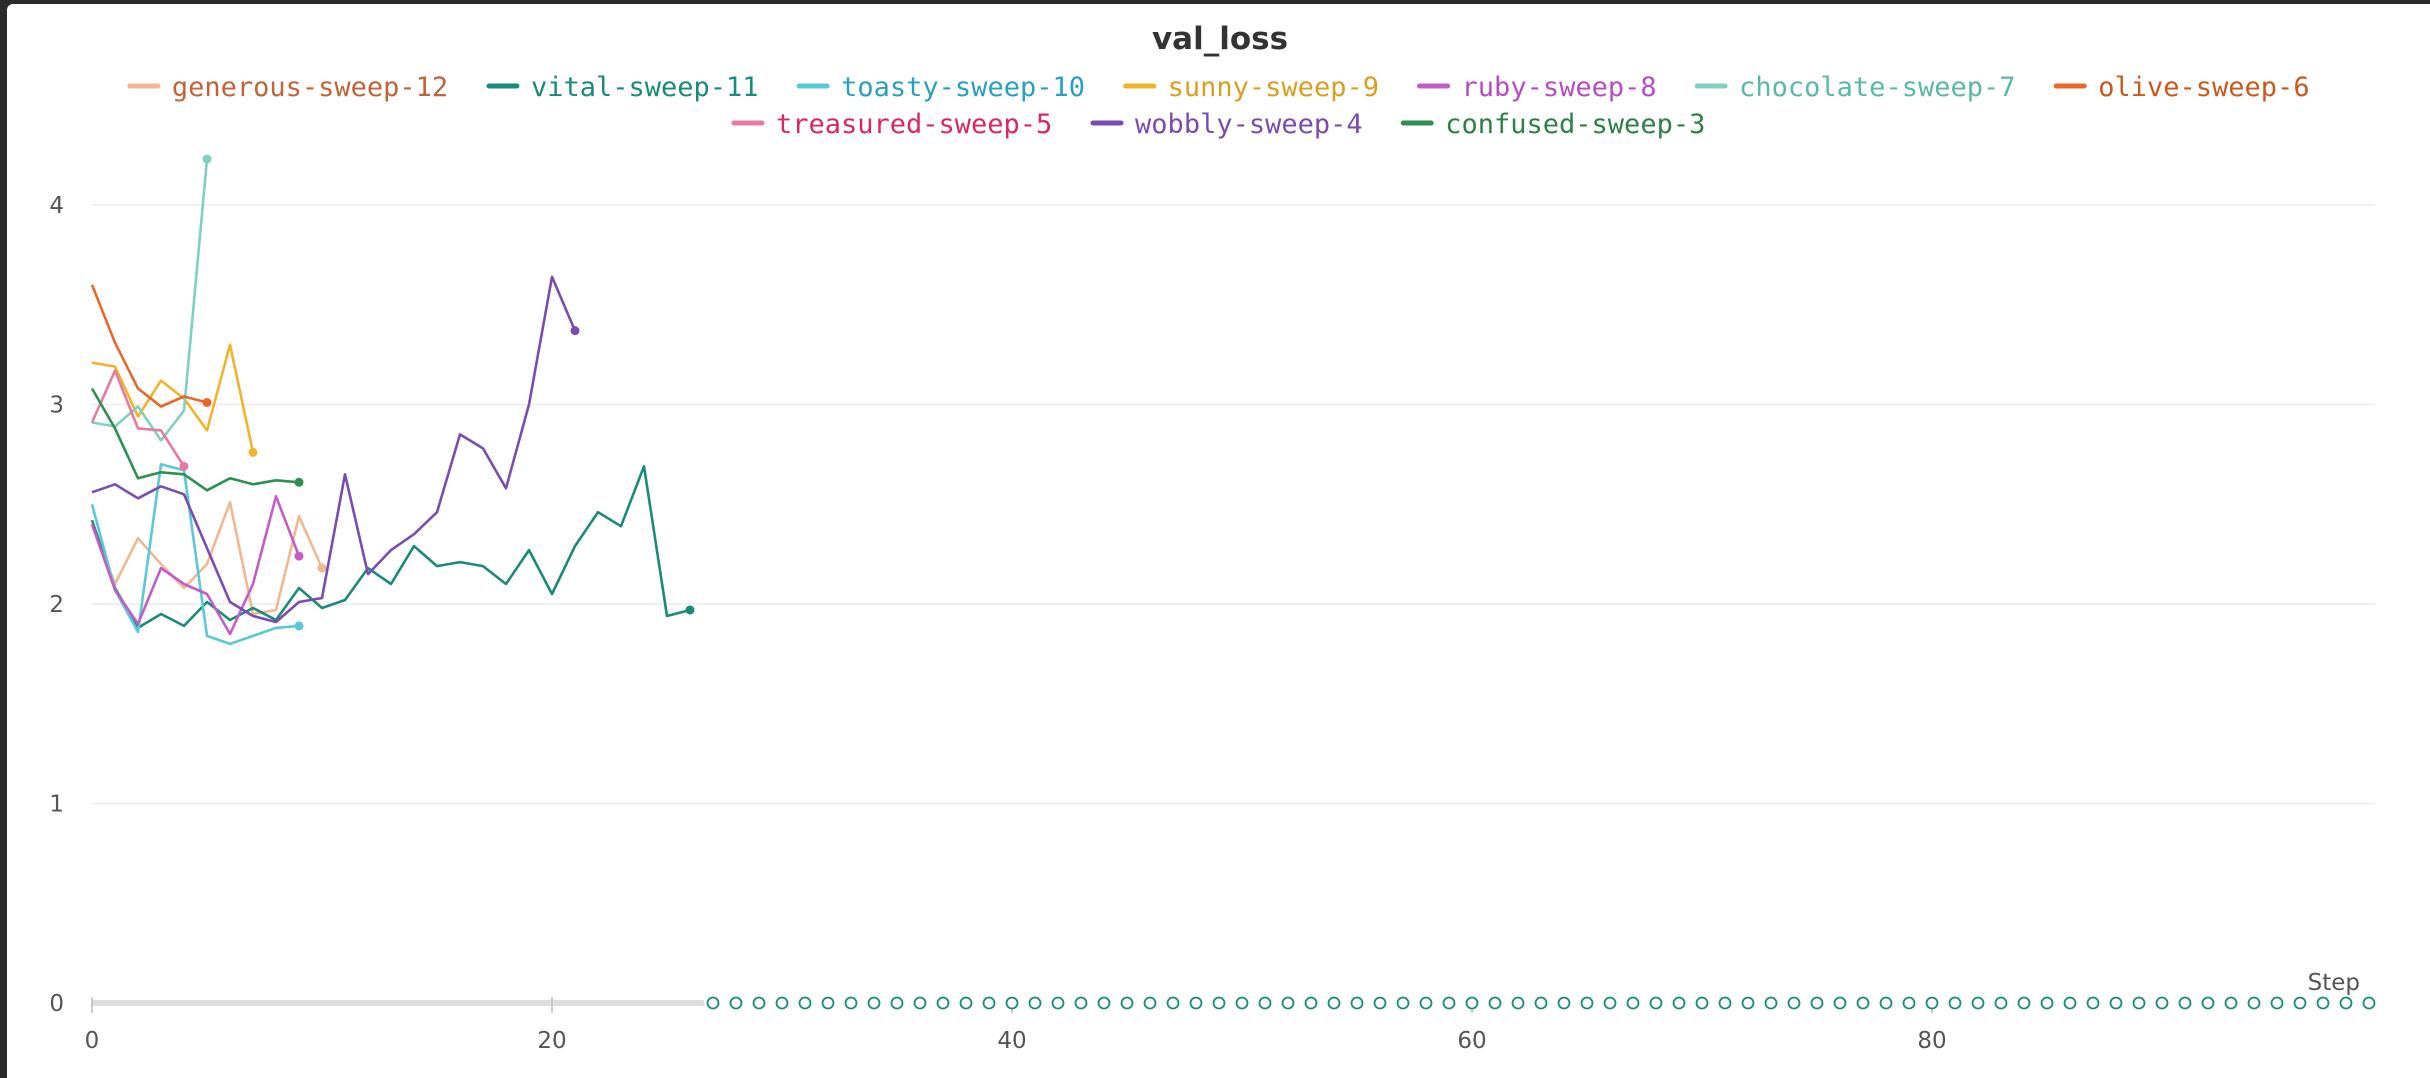  I want to click on legend-item-chocolate-sweep-7: chocolate-sweep-7, so click(1854, 87).